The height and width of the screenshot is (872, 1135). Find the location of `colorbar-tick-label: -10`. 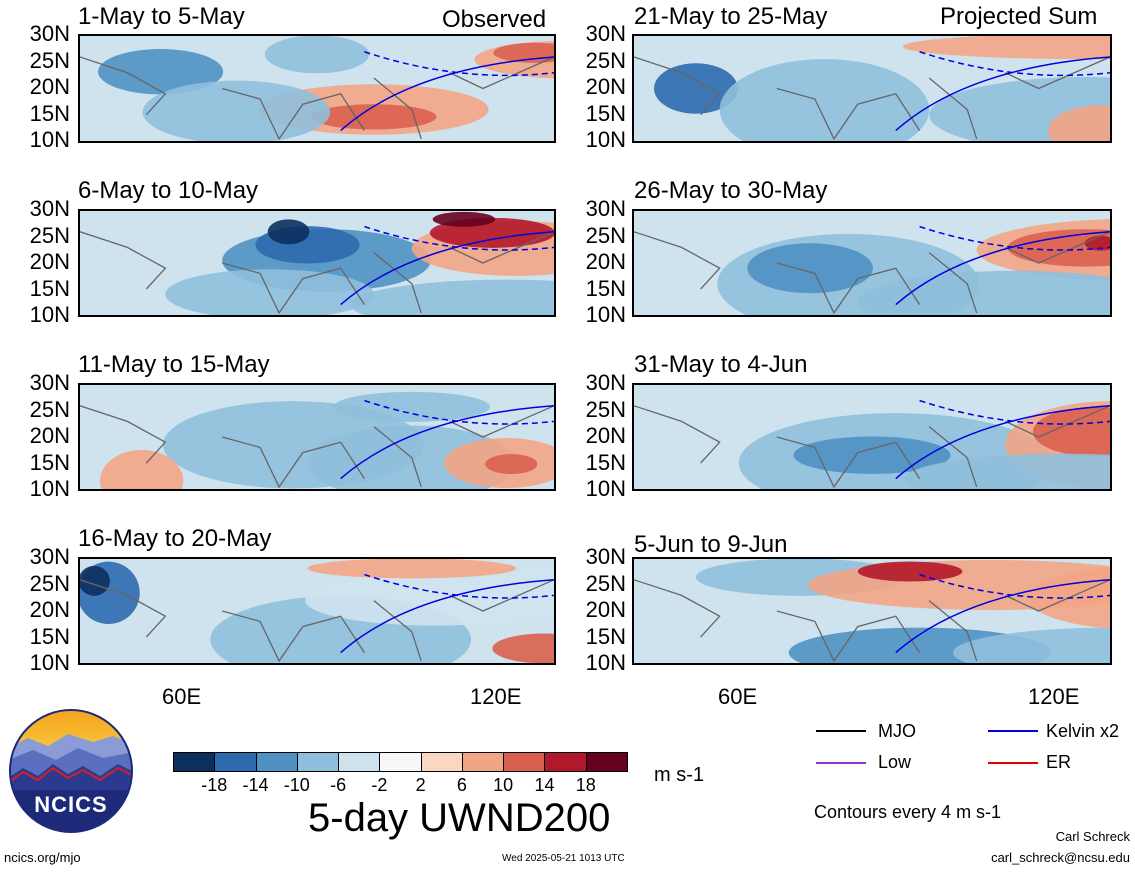

colorbar-tick-label: -10 is located at coordinates (296, 785).